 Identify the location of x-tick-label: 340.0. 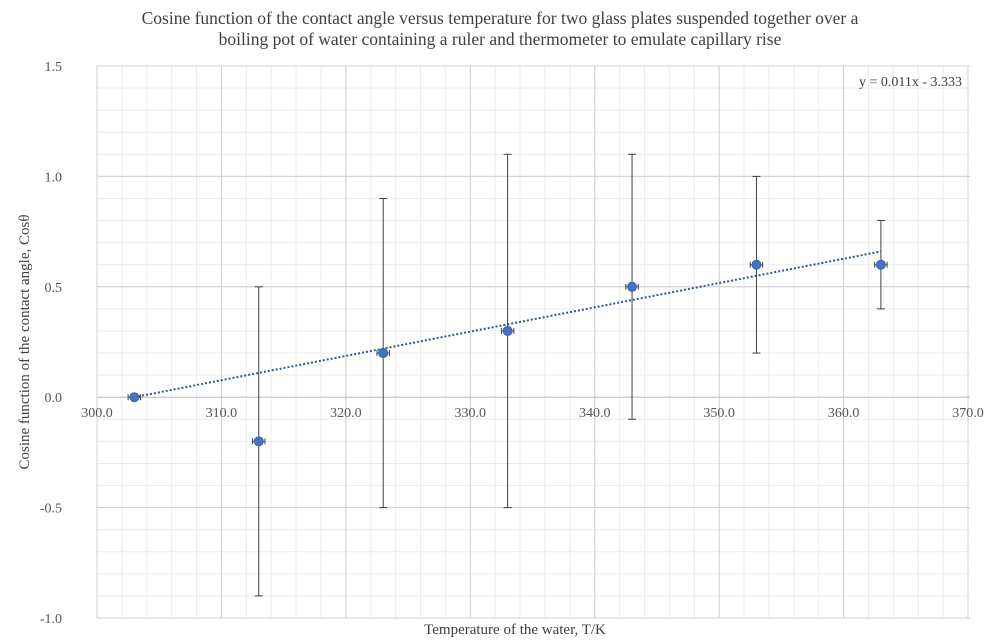
(595, 413).